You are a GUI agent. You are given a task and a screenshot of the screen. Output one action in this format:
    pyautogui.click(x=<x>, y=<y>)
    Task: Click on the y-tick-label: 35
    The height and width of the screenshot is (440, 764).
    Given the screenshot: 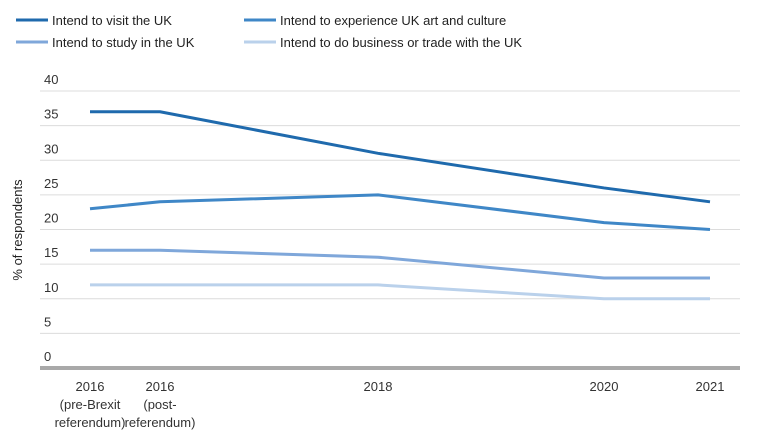 What is the action you would take?
    pyautogui.click(x=51, y=114)
    